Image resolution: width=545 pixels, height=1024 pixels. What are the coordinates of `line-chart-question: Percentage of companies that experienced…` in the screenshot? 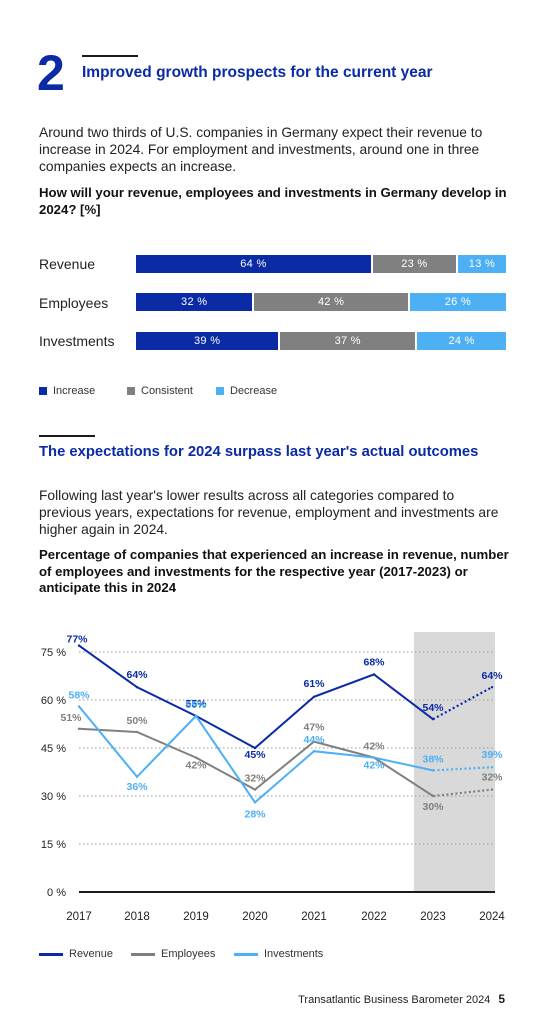 It's located at (274, 571).